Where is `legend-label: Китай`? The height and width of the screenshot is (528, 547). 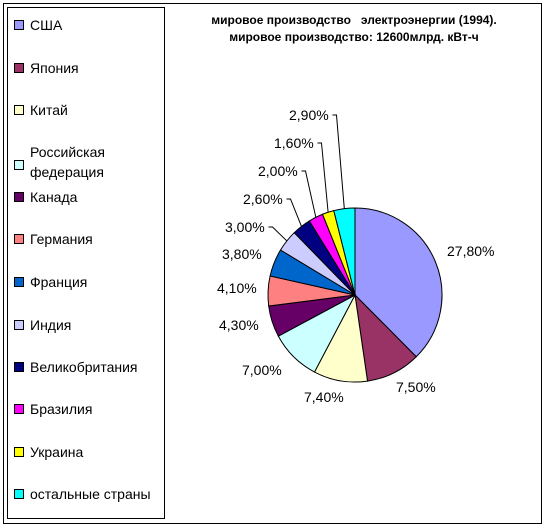 legend-label: Китай is located at coordinates (49, 110).